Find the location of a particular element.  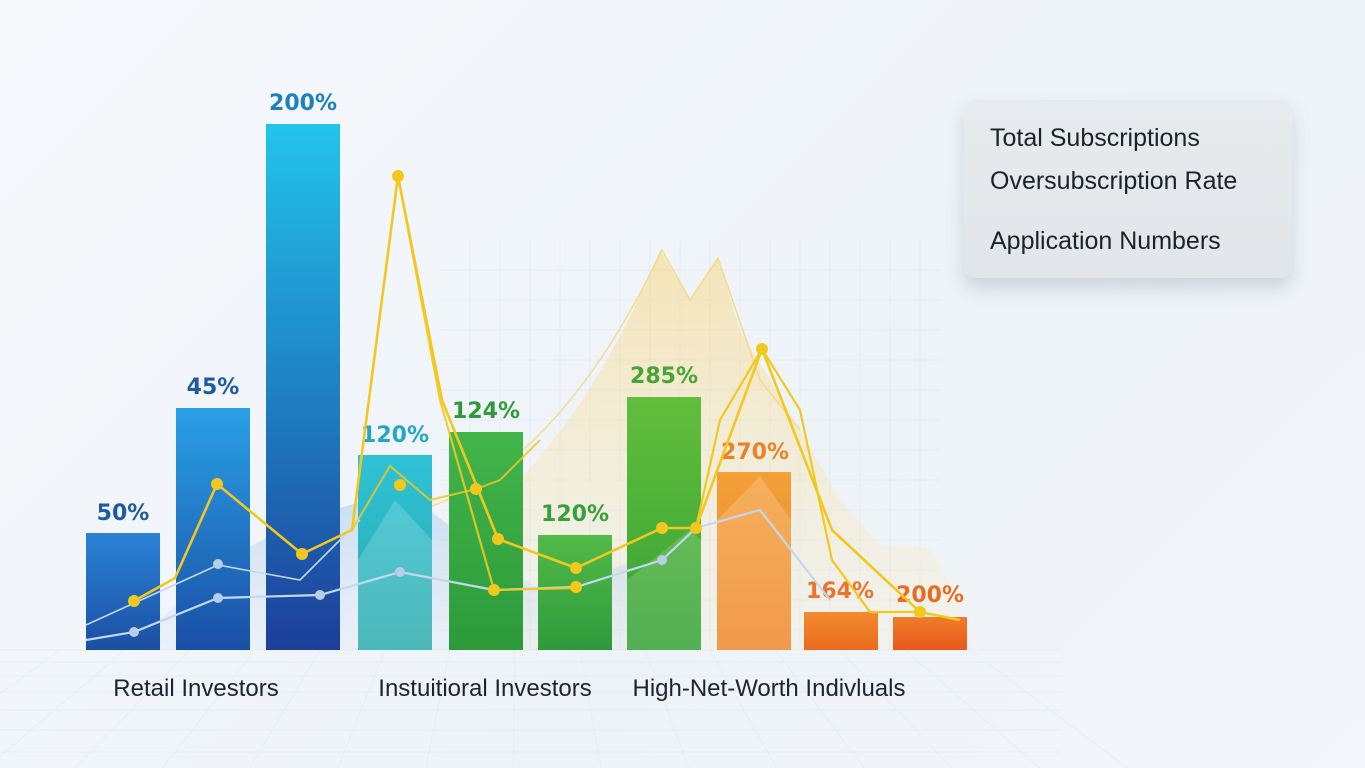

group-label: Instuitioral Investors is located at coordinates (484, 688).